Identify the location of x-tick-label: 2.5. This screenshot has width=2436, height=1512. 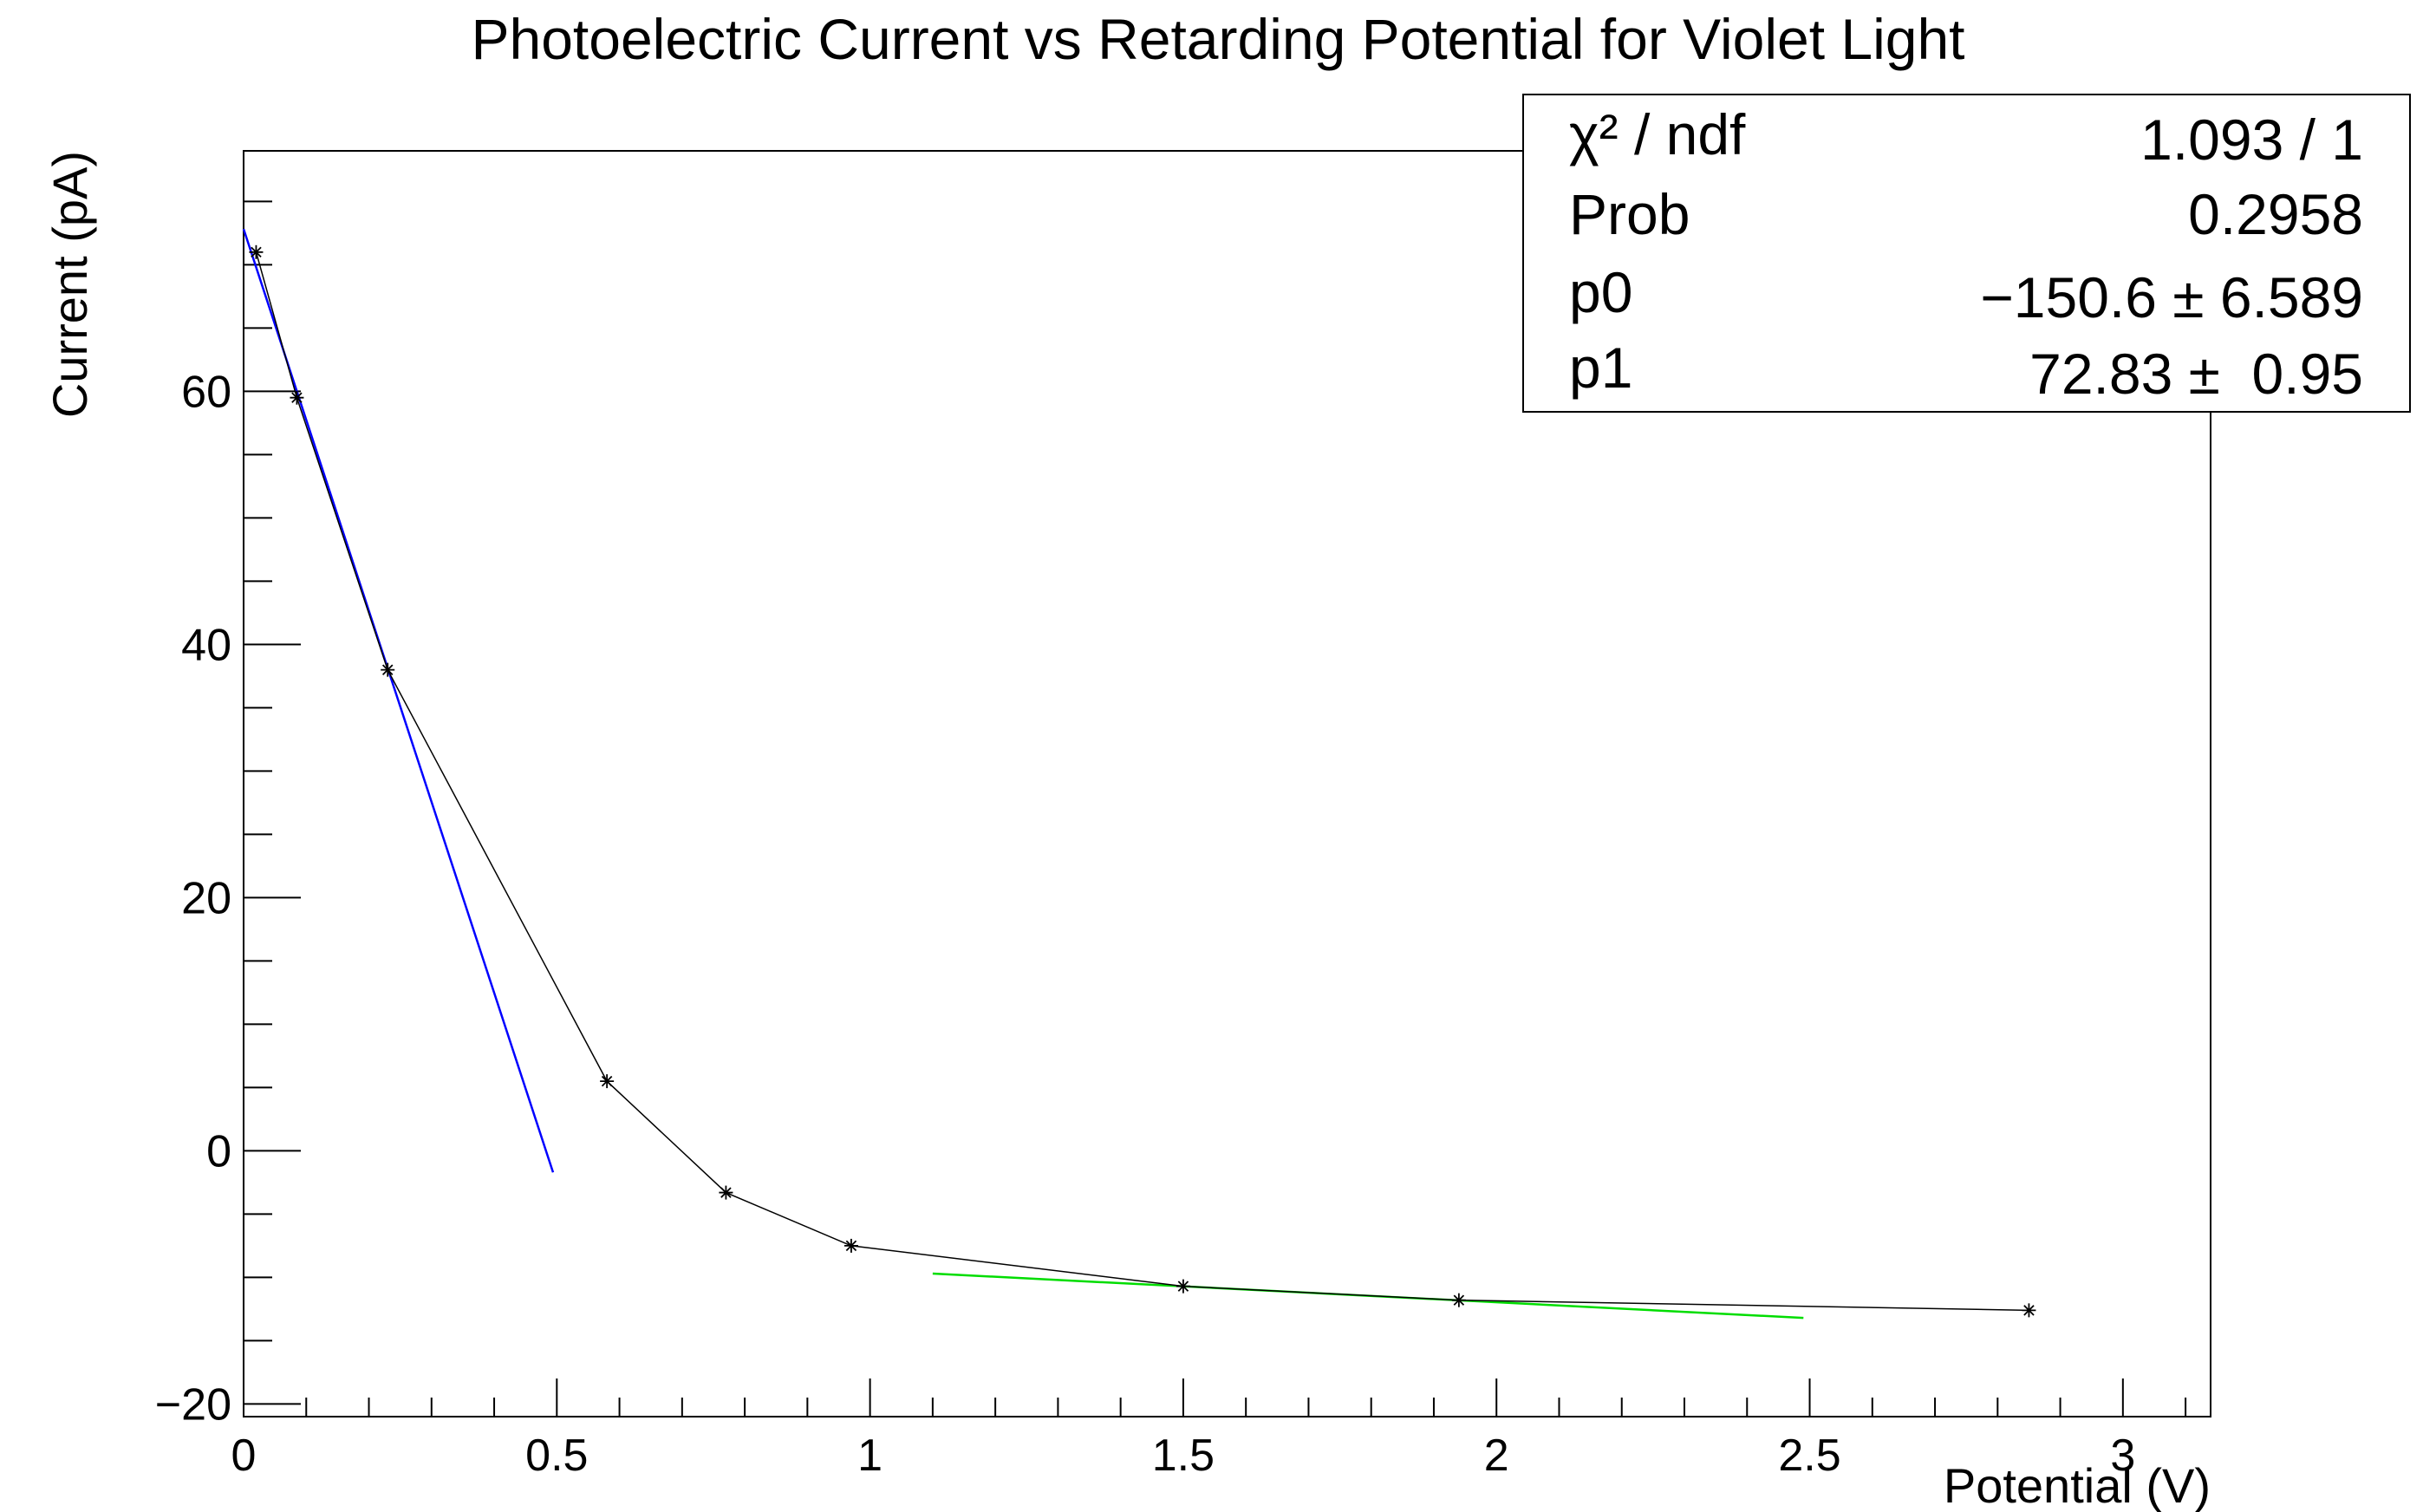
(1809, 1456).